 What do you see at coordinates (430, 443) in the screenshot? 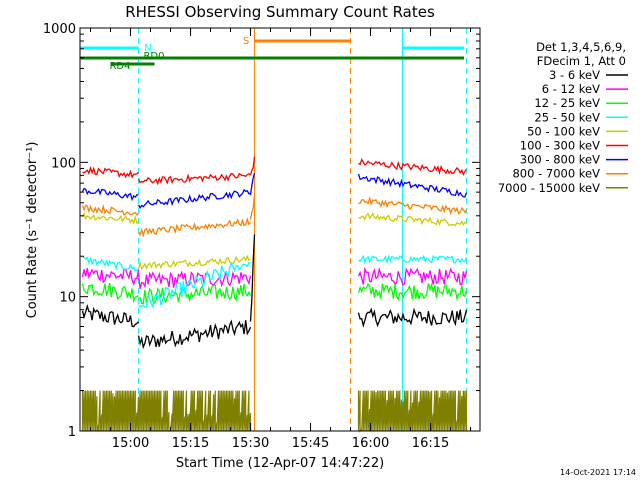
I see `x-tick-label: 16:15` at bounding box center [430, 443].